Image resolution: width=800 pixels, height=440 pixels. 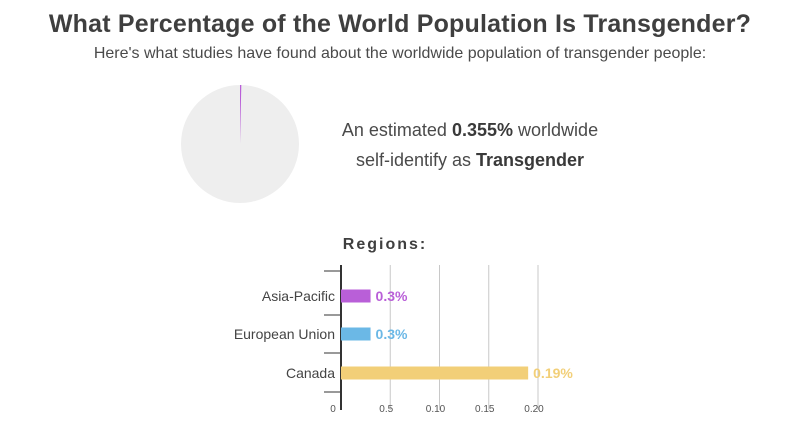 I want to click on x-tick-label: 0.5, so click(x=386, y=409).